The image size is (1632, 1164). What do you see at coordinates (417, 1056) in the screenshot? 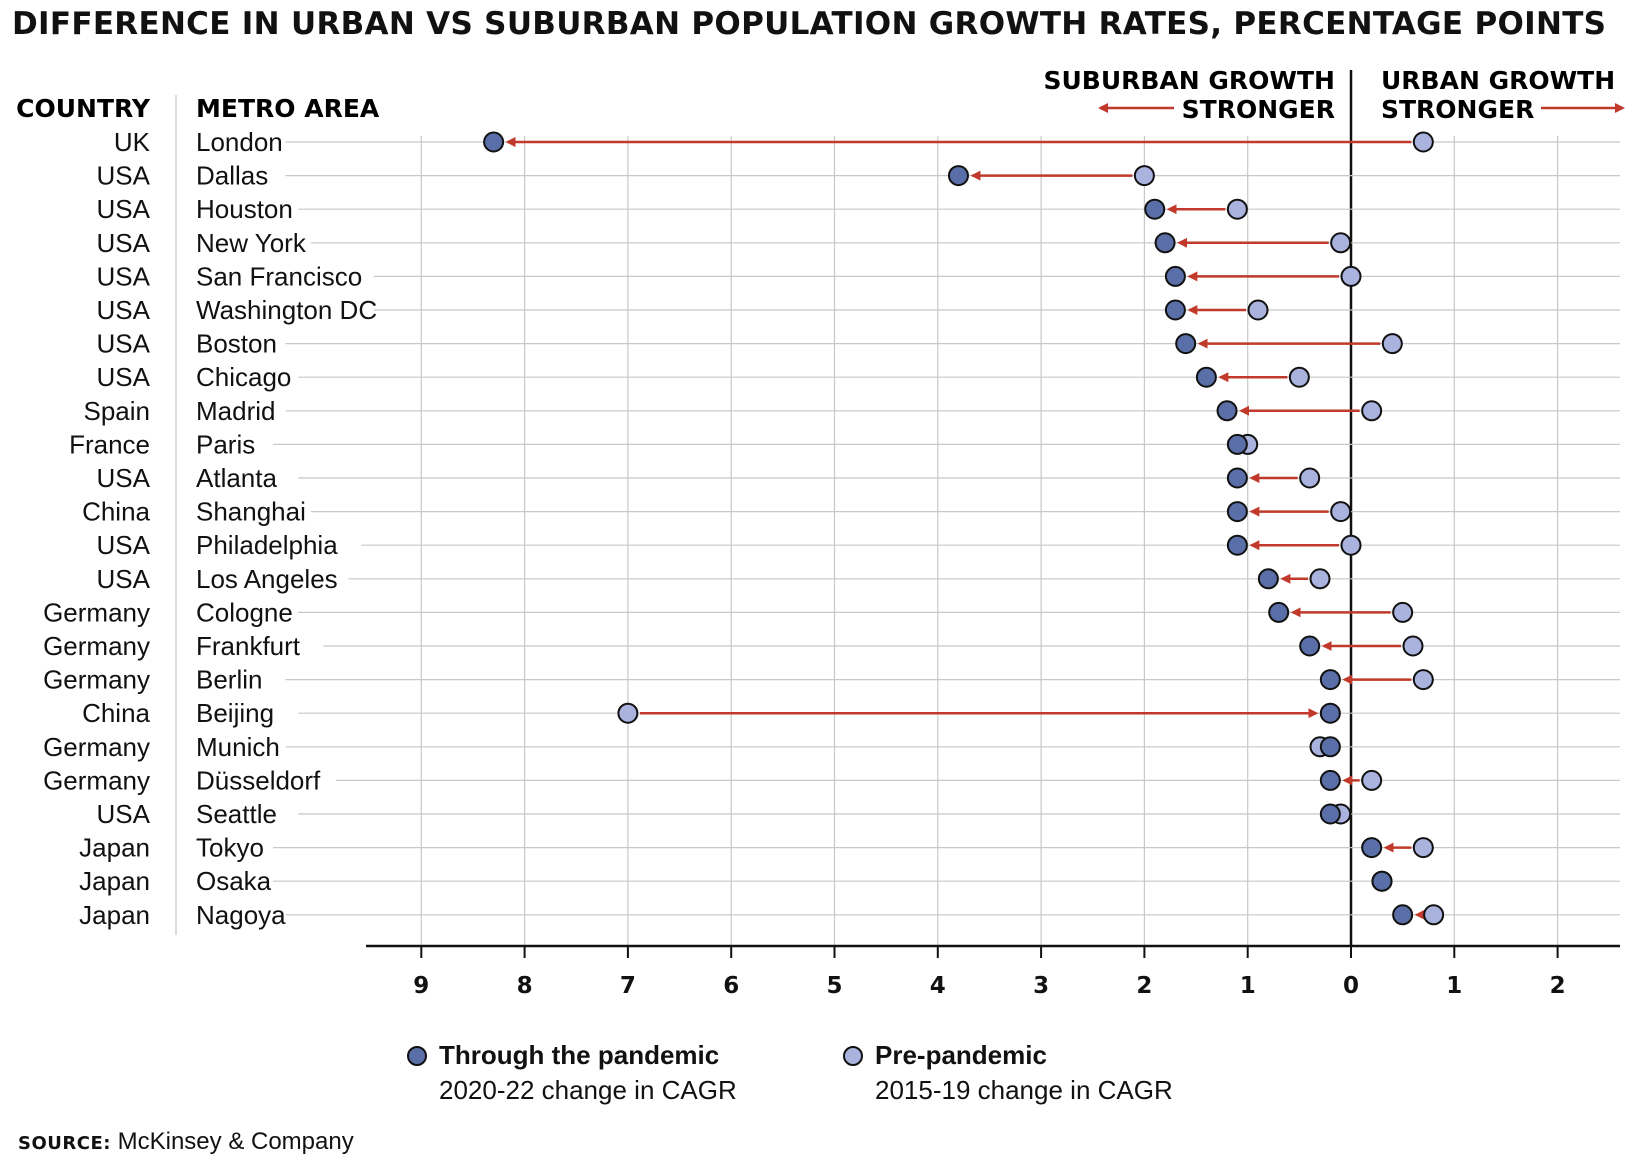
I see `through-pandemic-dot-icon` at bounding box center [417, 1056].